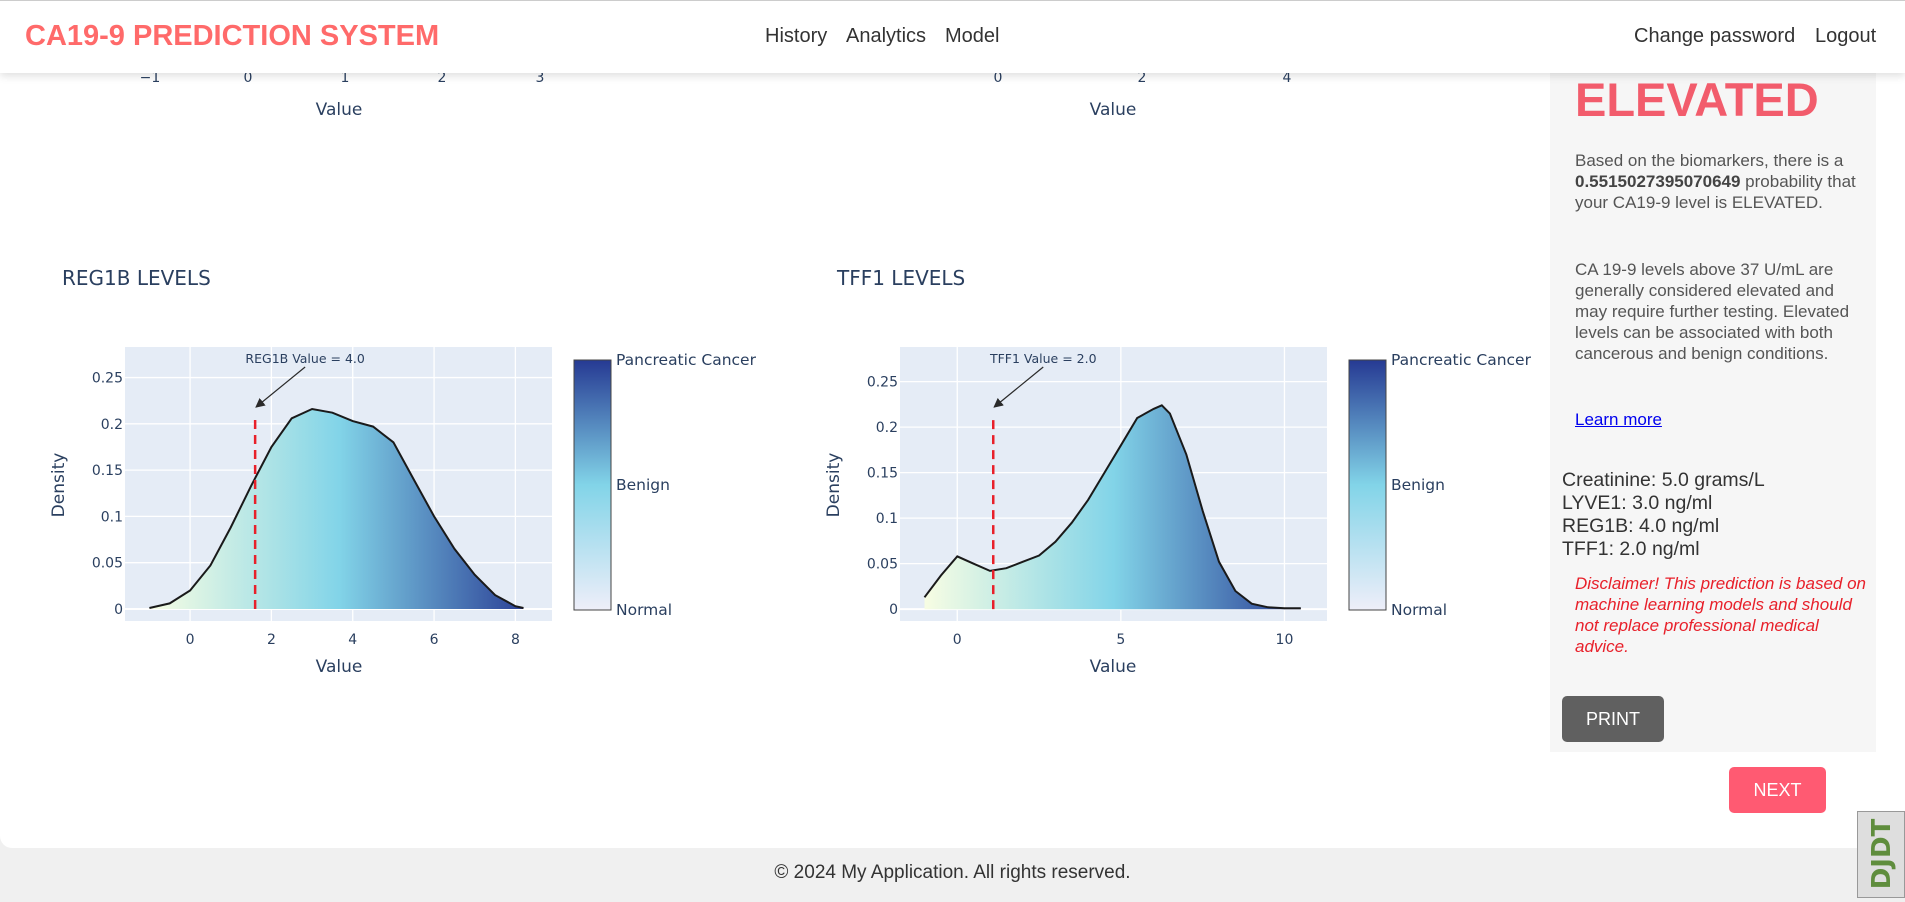 This screenshot has height=902, width=1905. I want to click on nav-model: Model, so click(972, 36).